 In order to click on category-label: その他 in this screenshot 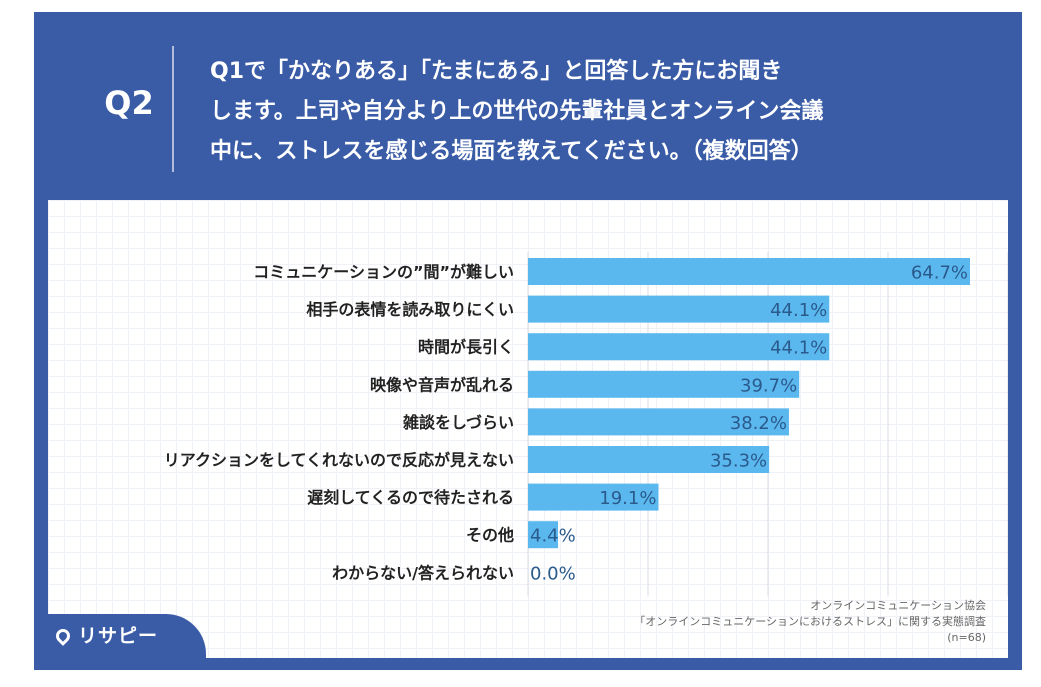, I will do `click(490, 535)`.